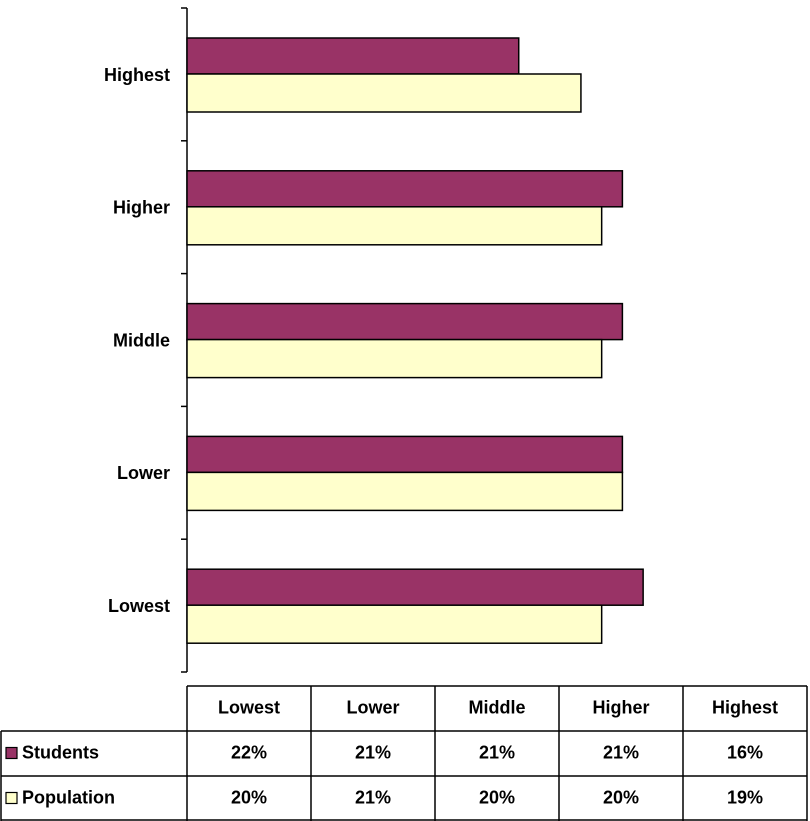 The image size is (810, 821). What do you see at coordinates (143, 473) in the screenshot?
I see `y-tick-label: Lower` at bounding box center [143, 473].